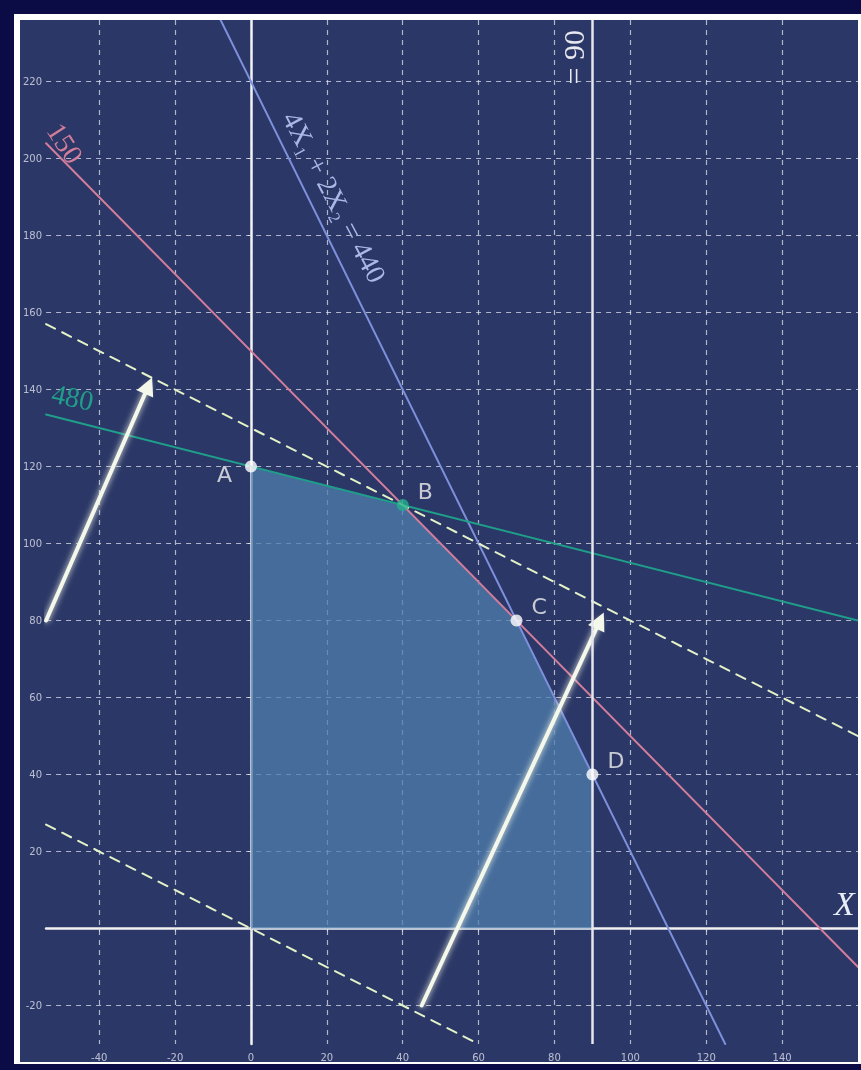  Describe the element at coordinates (425, 491) in the screenshot. I see `data-label: B` at that location.